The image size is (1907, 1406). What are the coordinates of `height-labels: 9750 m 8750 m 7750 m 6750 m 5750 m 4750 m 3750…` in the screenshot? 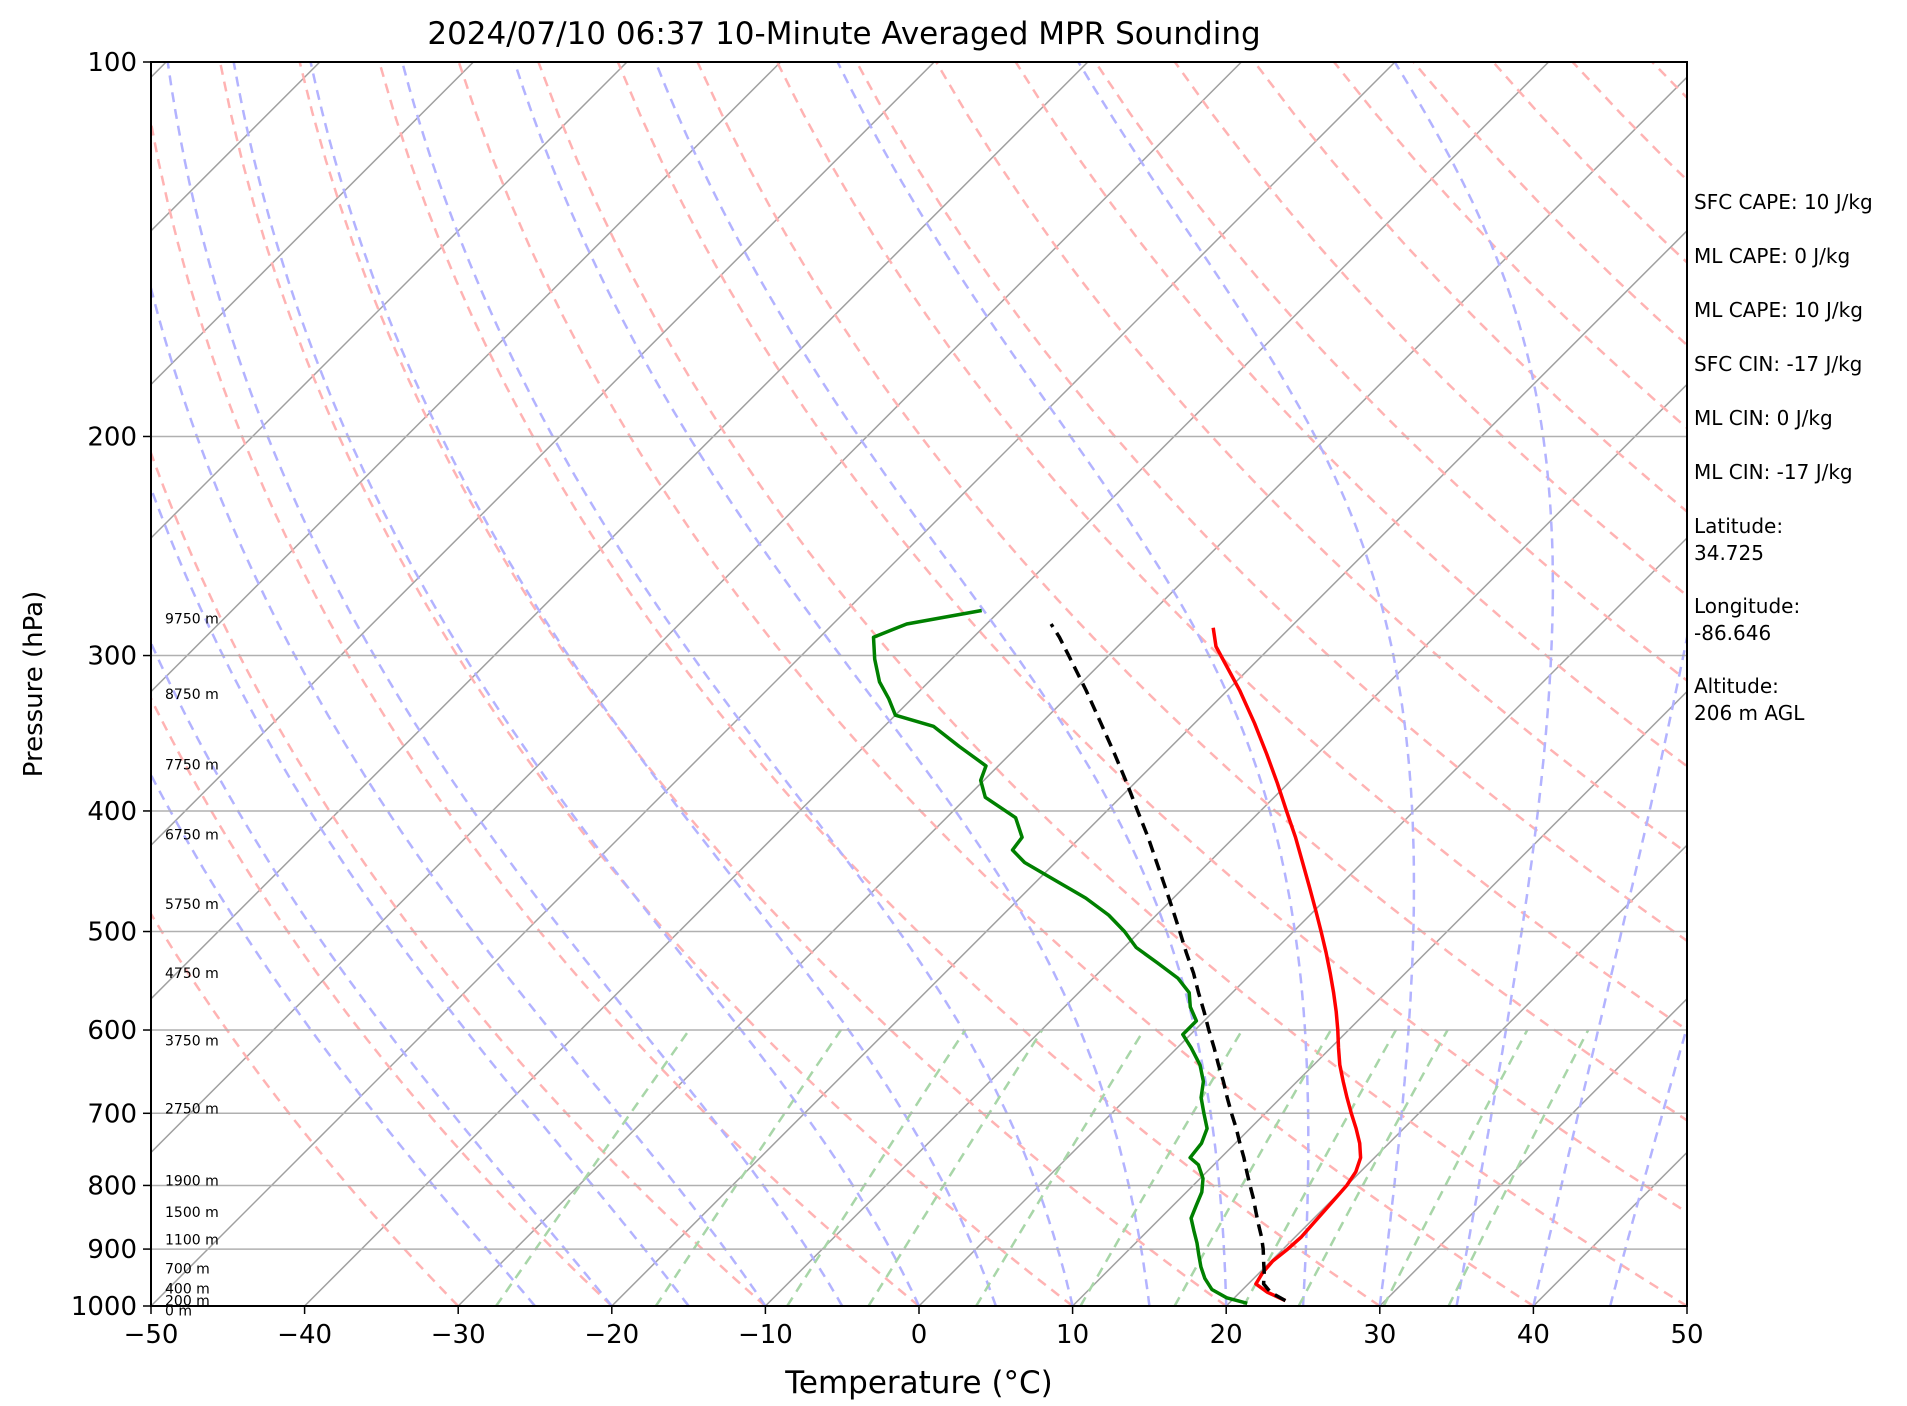 It's located at (192, 965).